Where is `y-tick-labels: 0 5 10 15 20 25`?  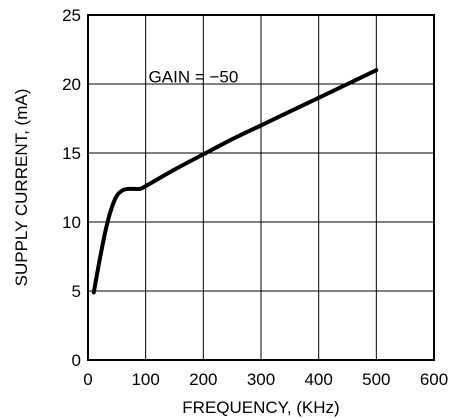 y-tick-labels: 0 5 10 15 20 25 is located at coordinates (71, 188).